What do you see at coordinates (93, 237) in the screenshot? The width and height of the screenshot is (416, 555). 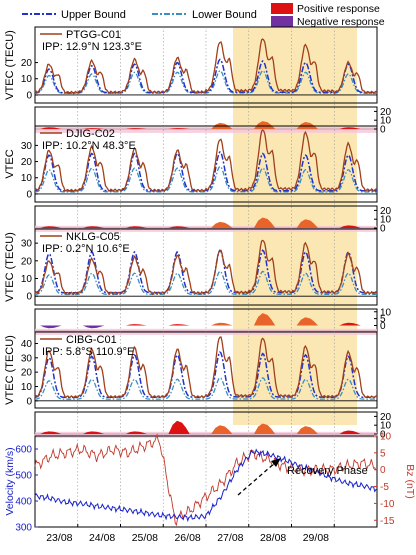 I see `station-name: NKLG-C05` at bounding box center [93, 237].